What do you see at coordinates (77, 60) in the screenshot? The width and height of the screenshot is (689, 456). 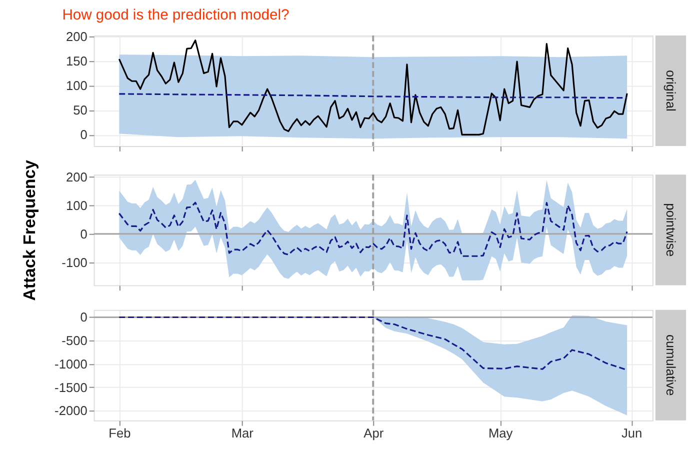 I see `y-tick-label: 150` at bounding box center [77, 60].